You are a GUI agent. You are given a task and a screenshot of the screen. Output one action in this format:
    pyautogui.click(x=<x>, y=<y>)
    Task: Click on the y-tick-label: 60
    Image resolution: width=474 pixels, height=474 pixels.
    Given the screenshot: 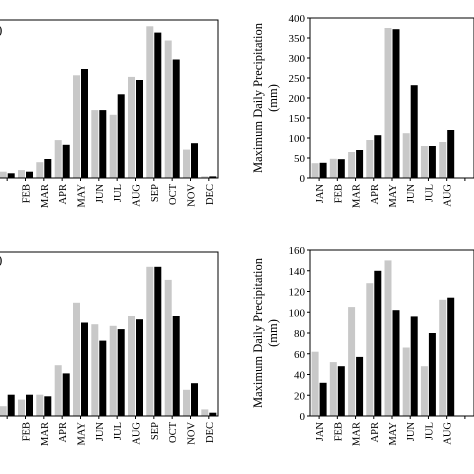 What is the action you would take?
    pyautogui.click(x=300, y=355)
    